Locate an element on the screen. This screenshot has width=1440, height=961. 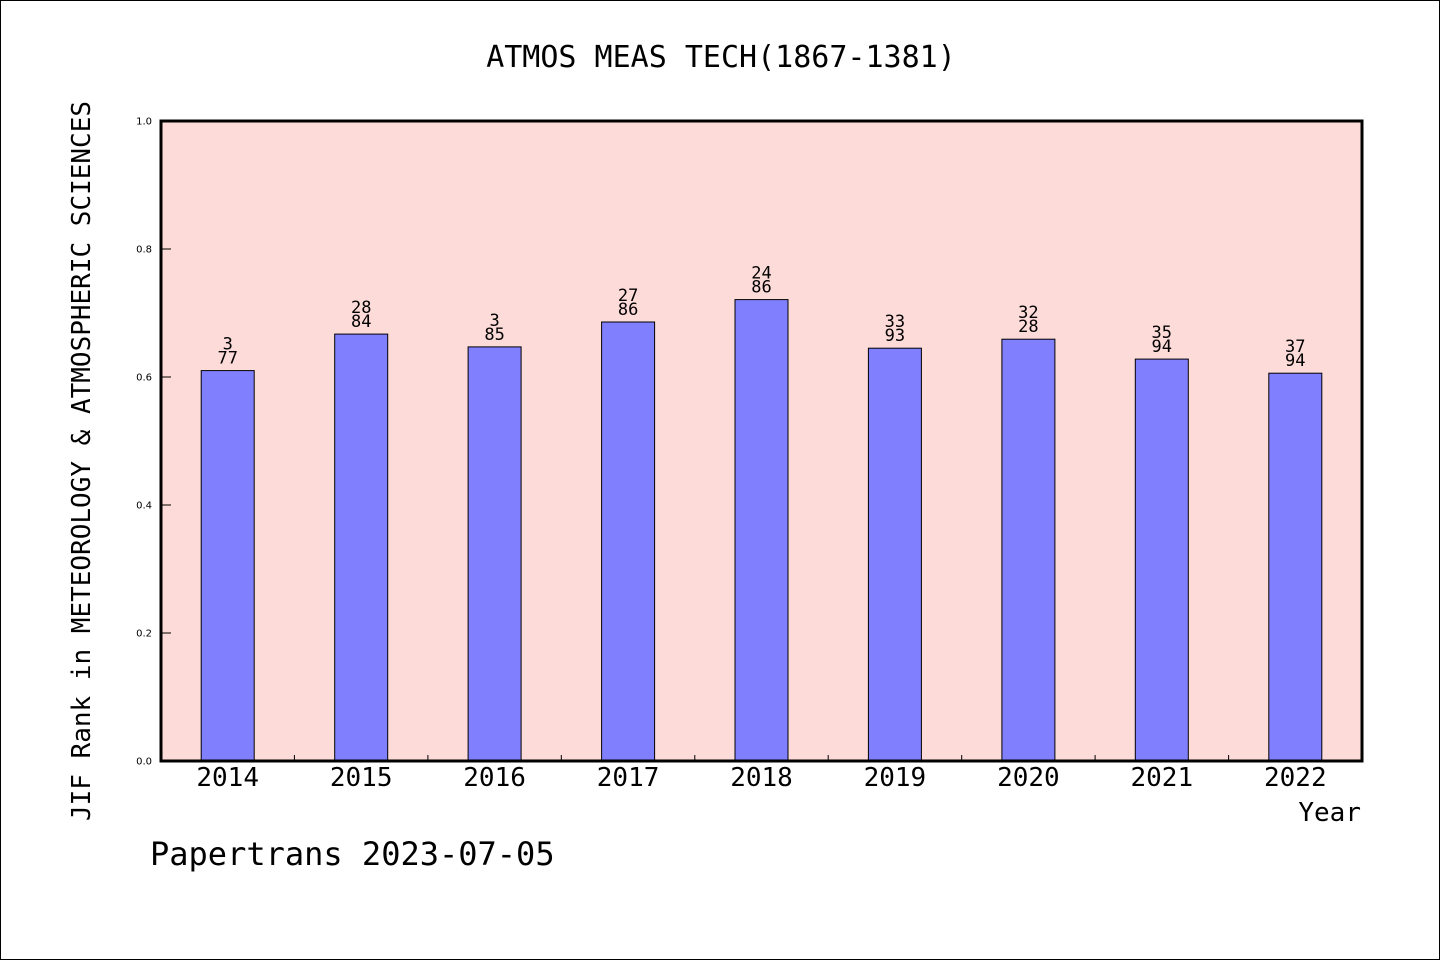
bar-label-top-2020: 32 is located at coordinates (1028, 313).